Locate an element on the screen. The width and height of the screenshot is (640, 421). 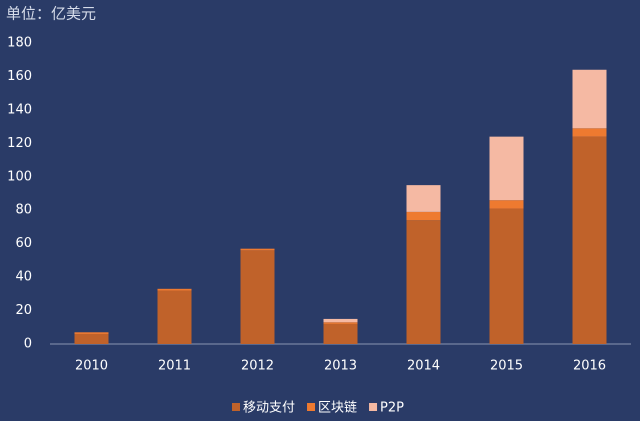
y-tick-label: 160 is located at coordinates (19, 76).